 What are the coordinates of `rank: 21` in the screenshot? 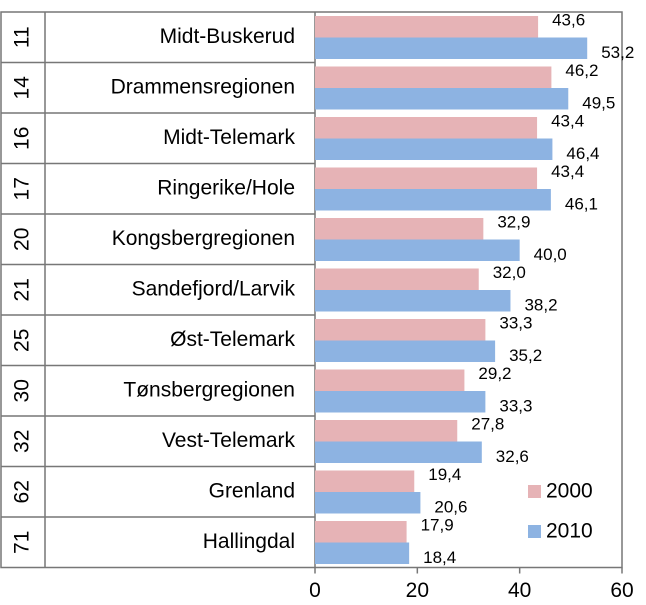 It's located at (22, 289).